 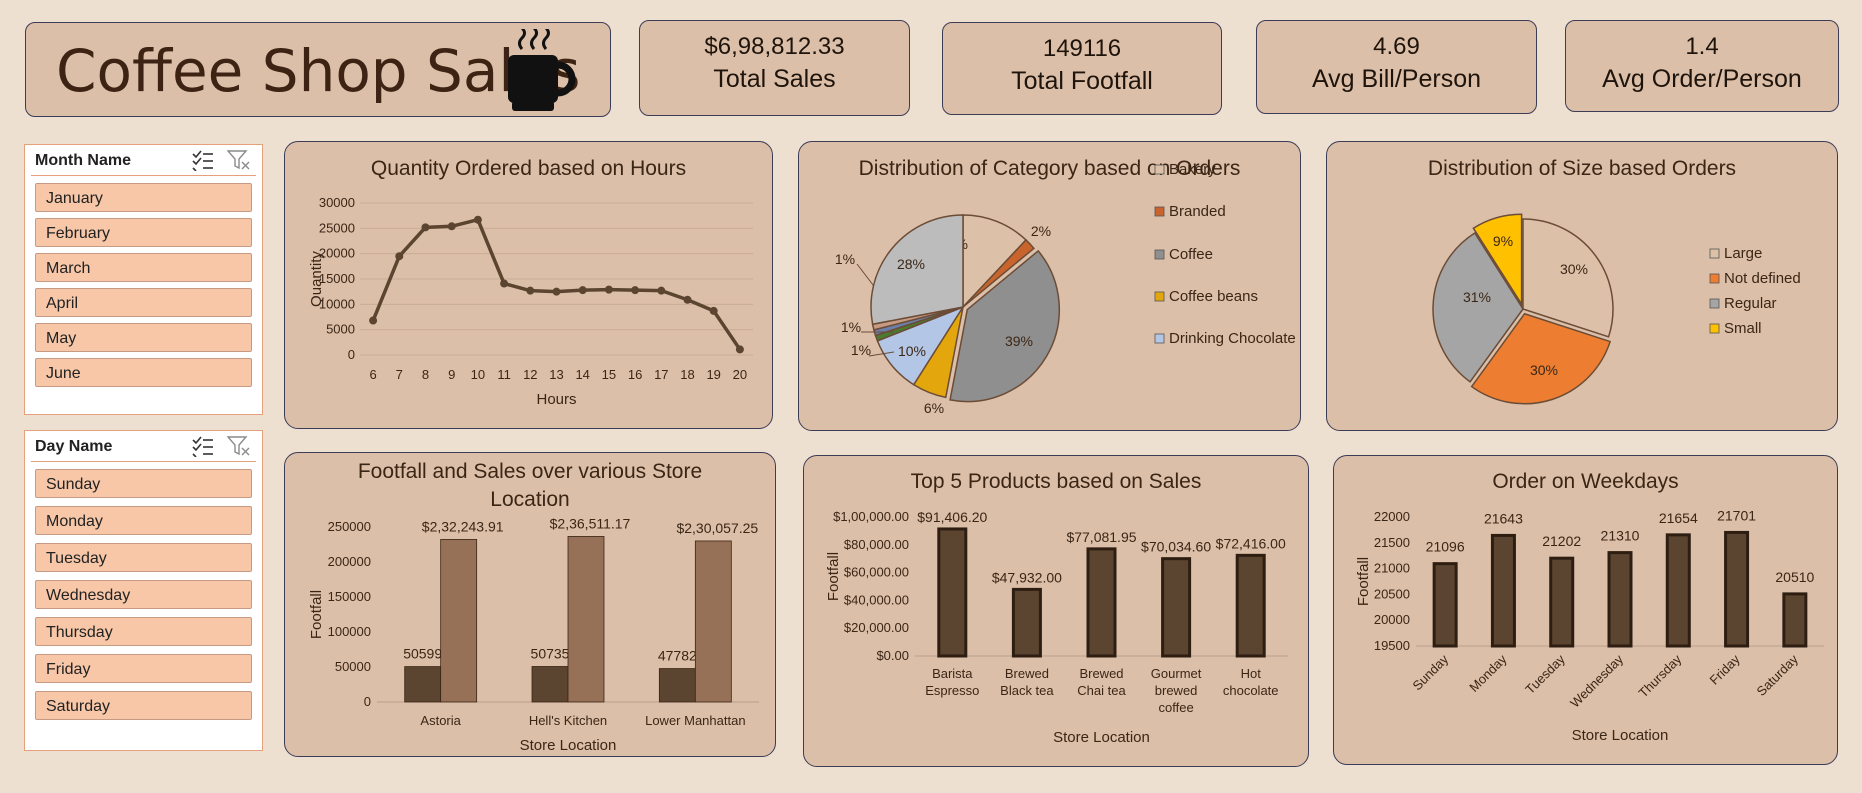 I want to click on data-label: 50599, so click(x=422, y=654).